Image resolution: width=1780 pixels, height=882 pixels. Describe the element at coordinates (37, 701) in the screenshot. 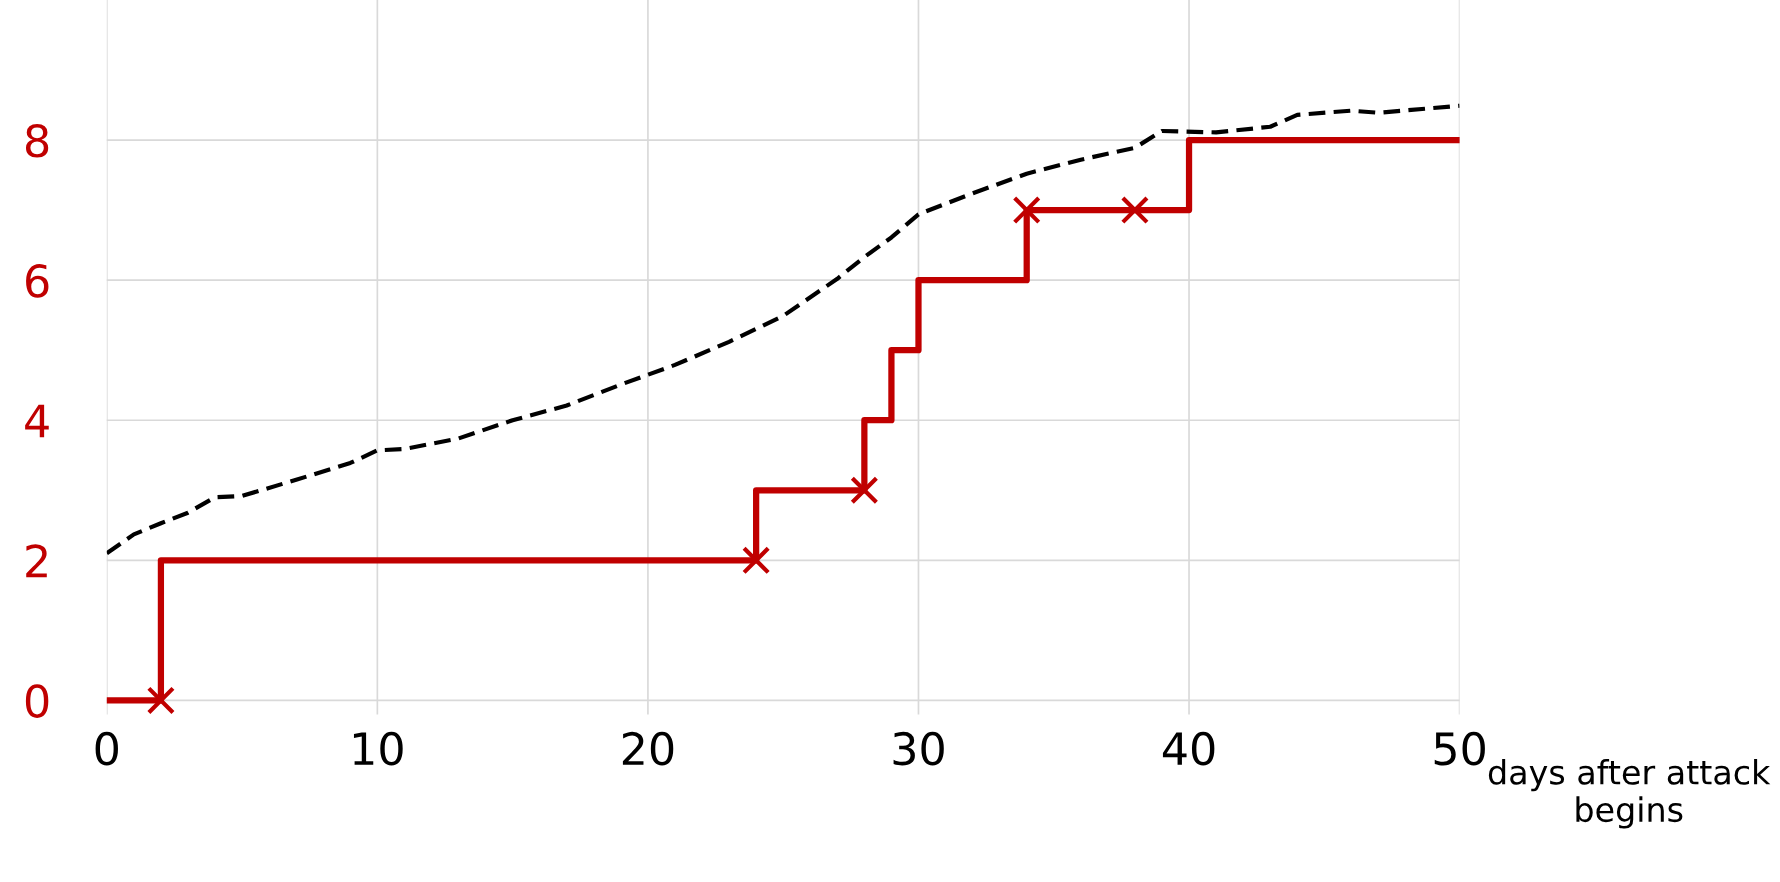

I see `y-tick-label: 0` at that location.